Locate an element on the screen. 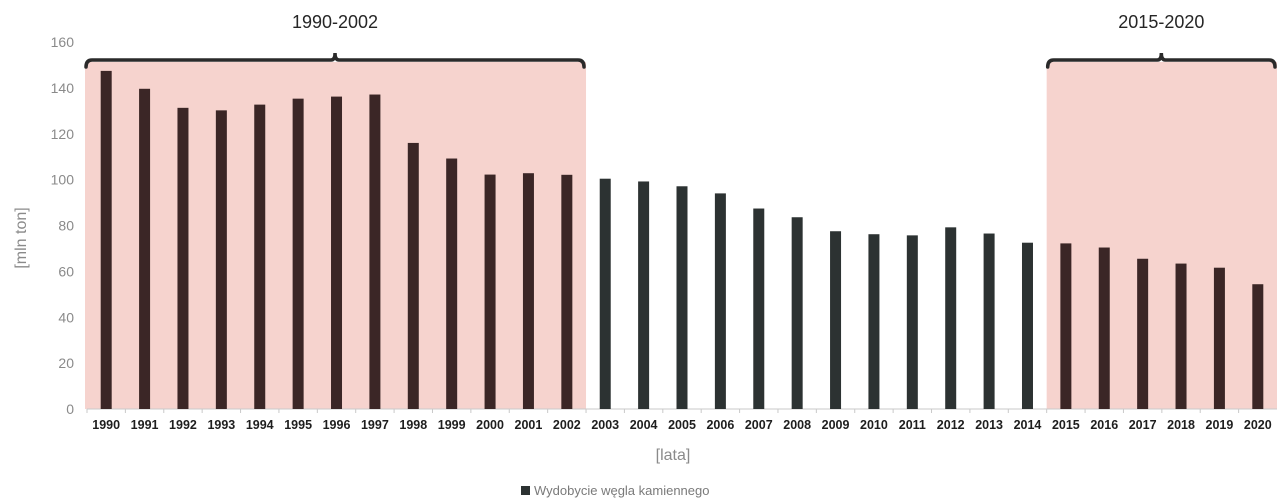  bar-2020 is located at coordinates (1258, 346).